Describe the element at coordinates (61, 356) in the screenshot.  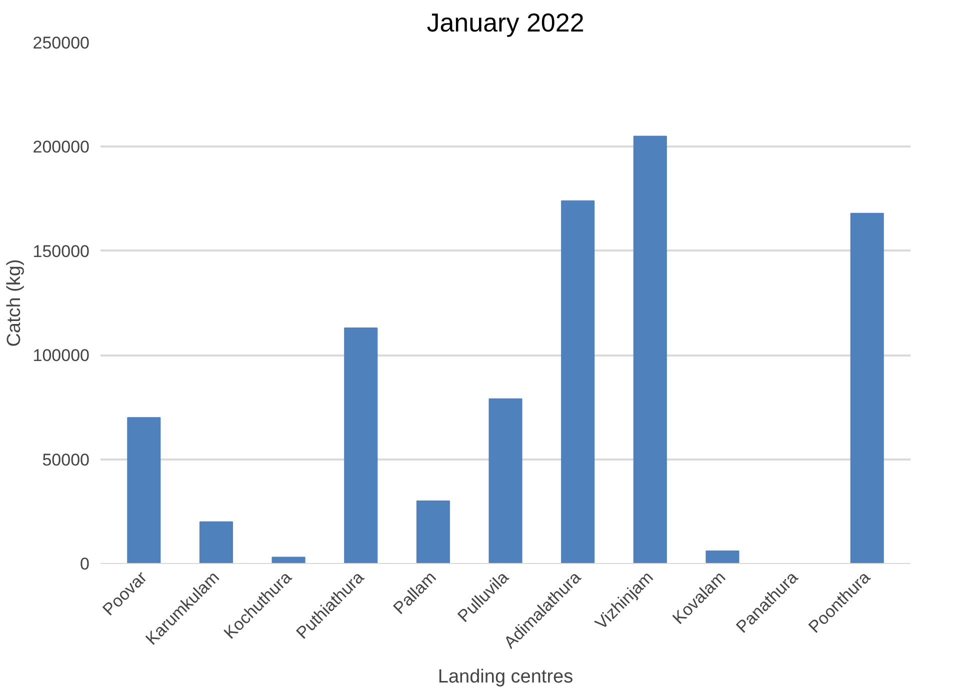
I see `y-tick-label: 100000` at that location.